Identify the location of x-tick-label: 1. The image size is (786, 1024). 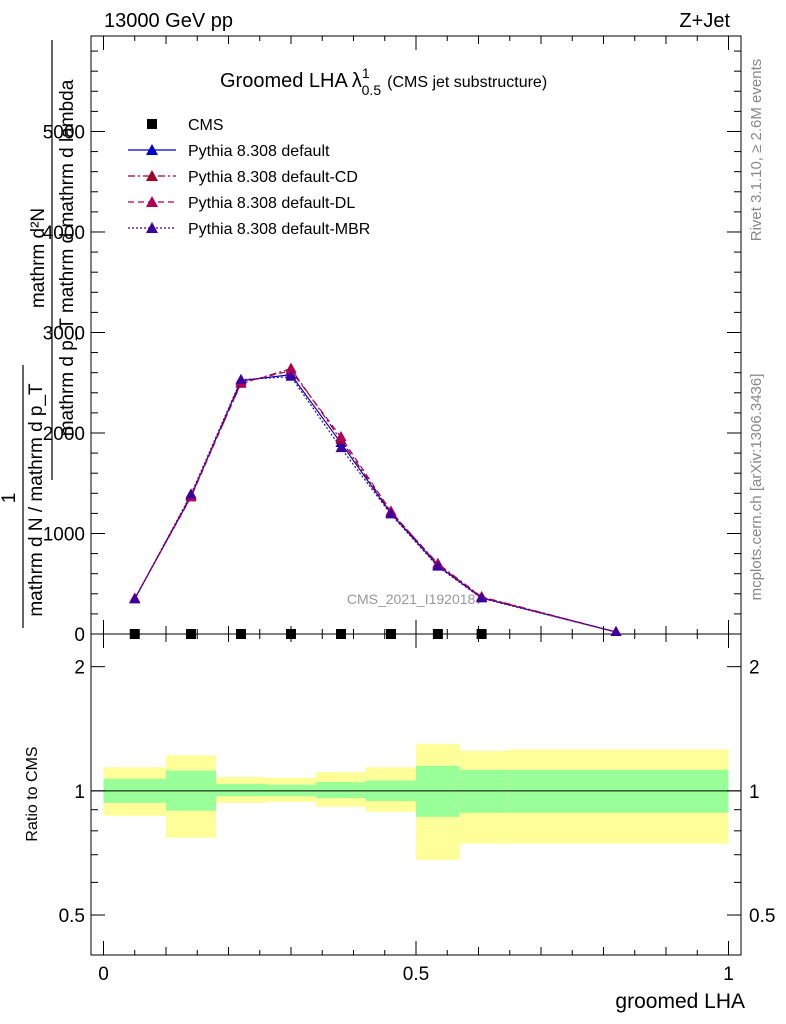
(728, 974).